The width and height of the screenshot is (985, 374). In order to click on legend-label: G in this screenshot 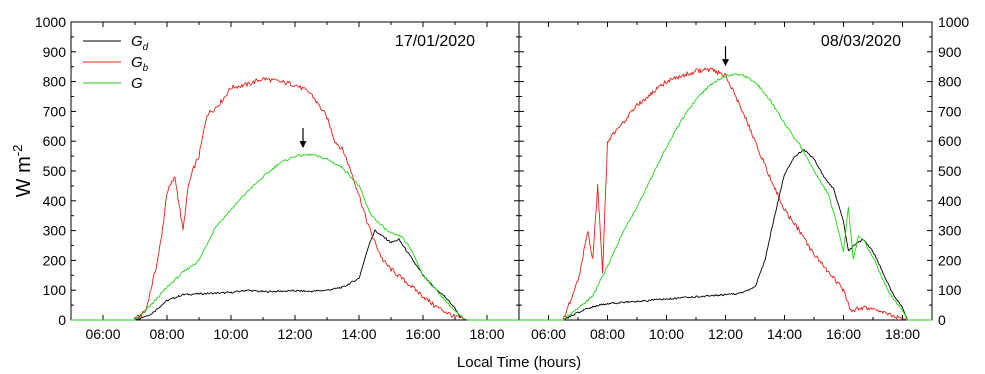, I will do `click(137, 83)`.